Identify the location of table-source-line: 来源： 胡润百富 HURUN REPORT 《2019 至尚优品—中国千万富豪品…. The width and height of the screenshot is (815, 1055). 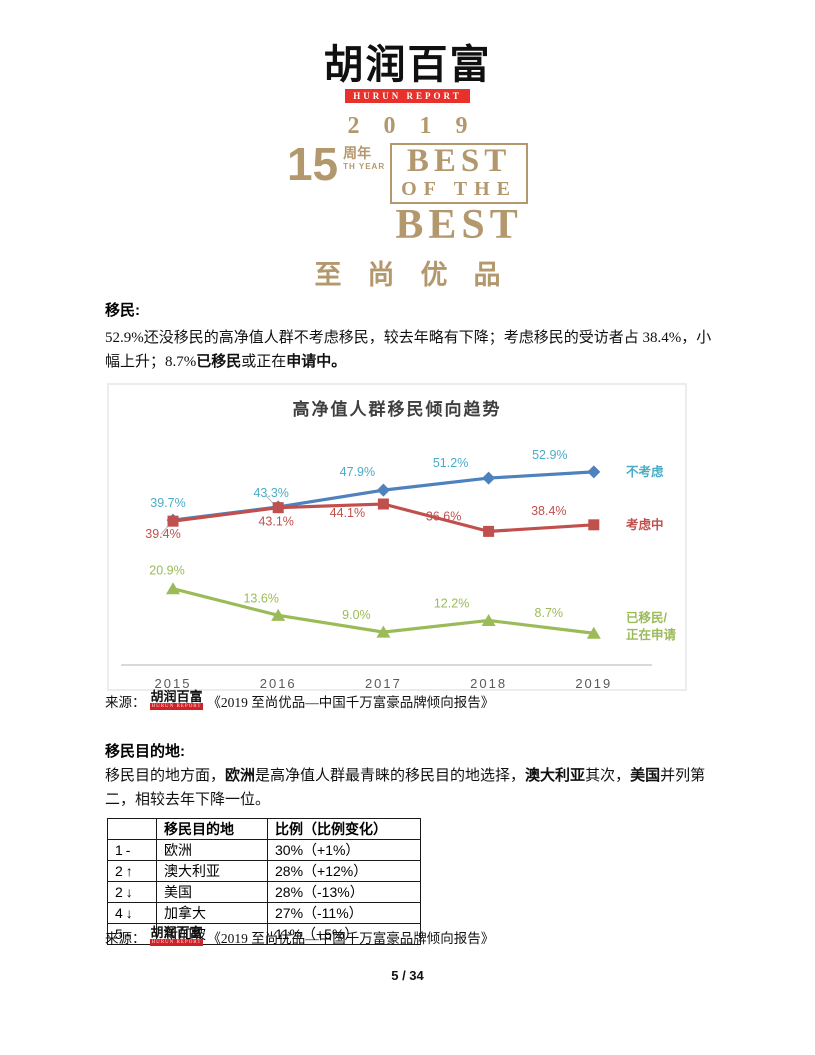
(299, 936).